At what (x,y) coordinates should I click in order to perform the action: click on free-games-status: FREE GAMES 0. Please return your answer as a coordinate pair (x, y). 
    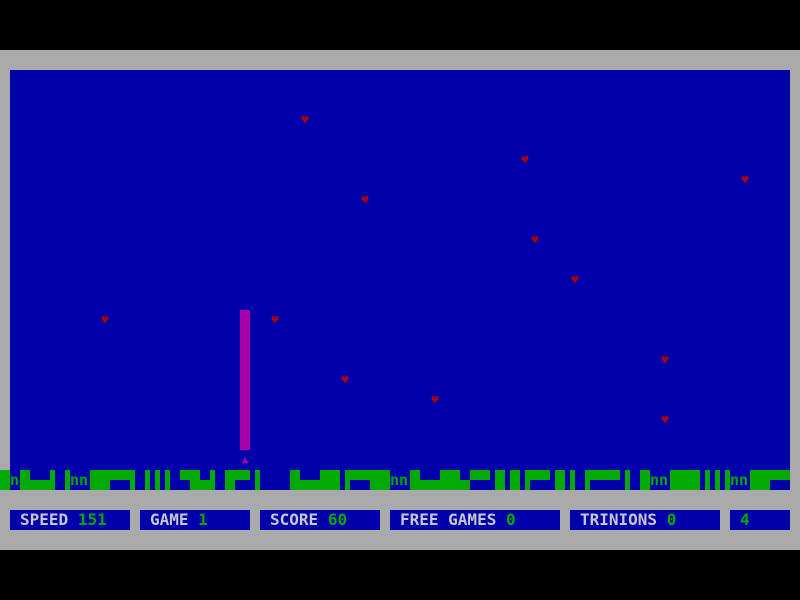
    Looking at the image, I should click on (475, 520).